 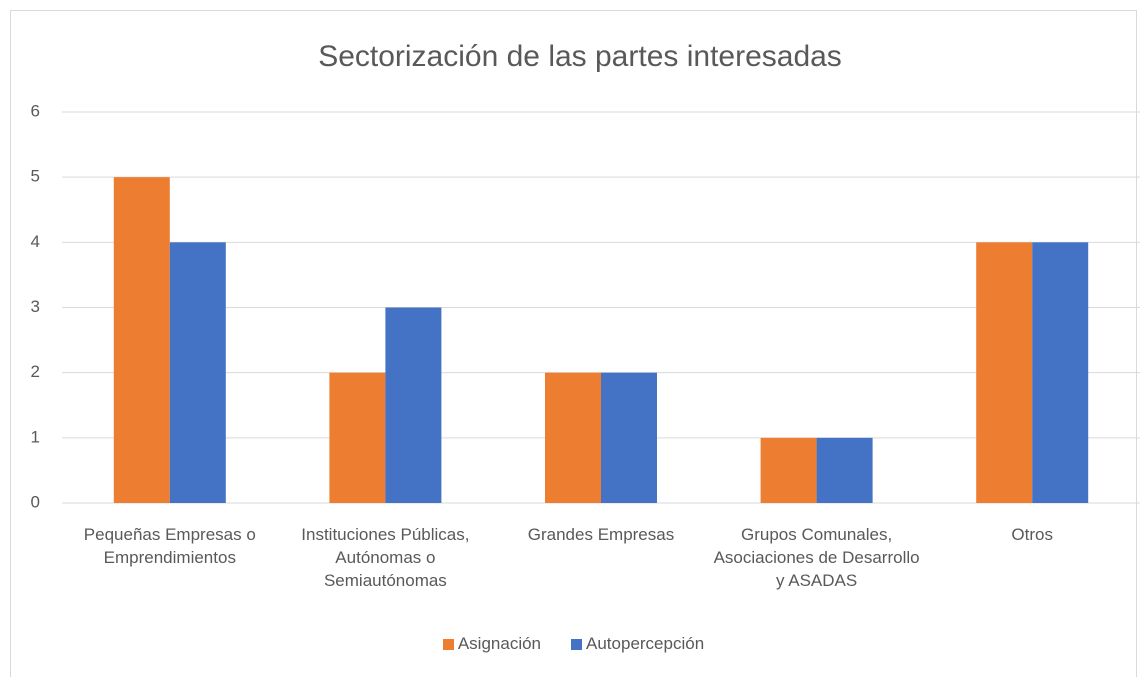 What do you see at coordinates (580, 56) in the screenshot?
I see `chart-title: Sectorización de las partes interesadas` at bounding box center [580, 56].